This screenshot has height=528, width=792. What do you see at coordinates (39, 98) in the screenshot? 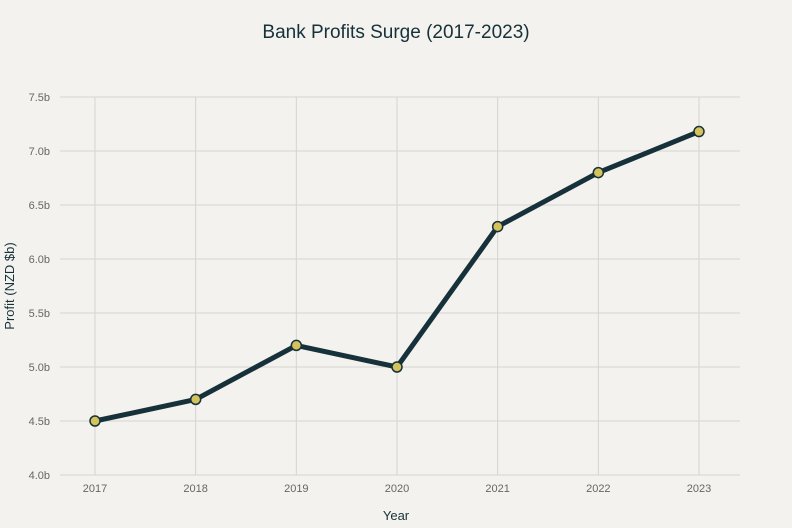
I see `y-tick-label: 7.5b` at bounding box center [39, 98].